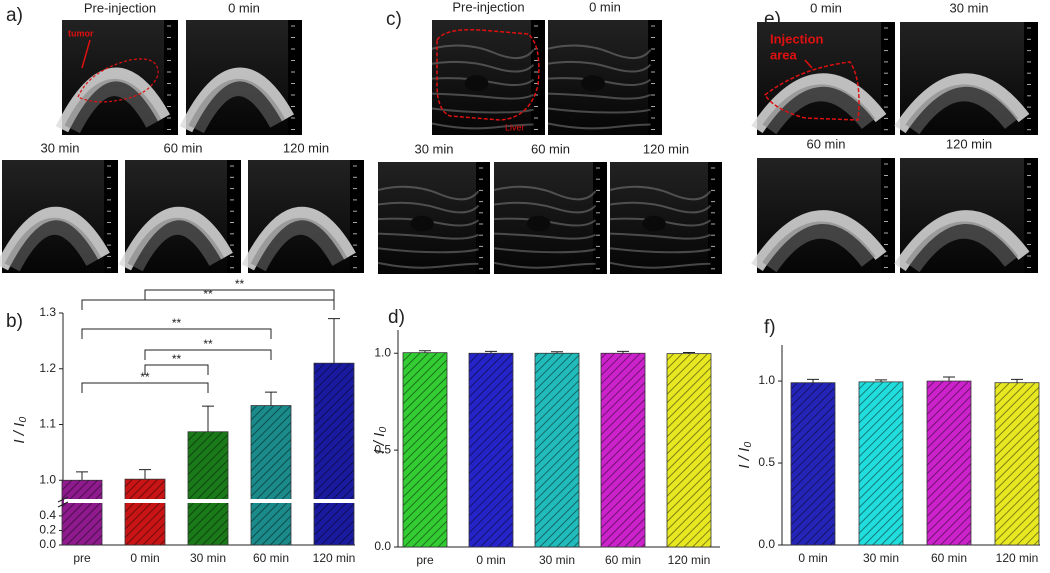 The height and width of the screenshot is (573, 1050). I want to click on panel-label: a), so click(14, 15).